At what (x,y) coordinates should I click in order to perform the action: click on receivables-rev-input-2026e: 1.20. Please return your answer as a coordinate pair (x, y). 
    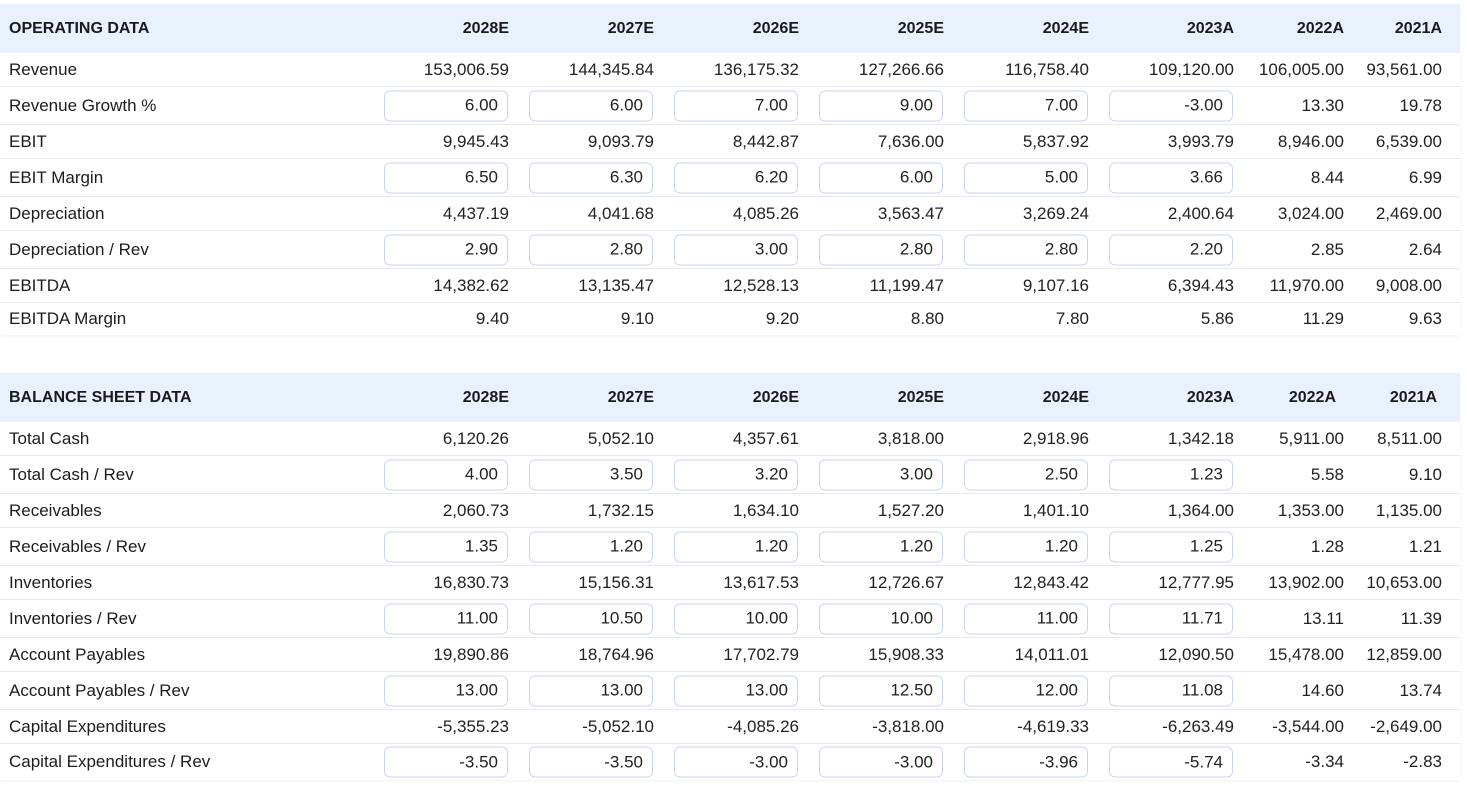
    Looking at the image, I should click on (736, 546).